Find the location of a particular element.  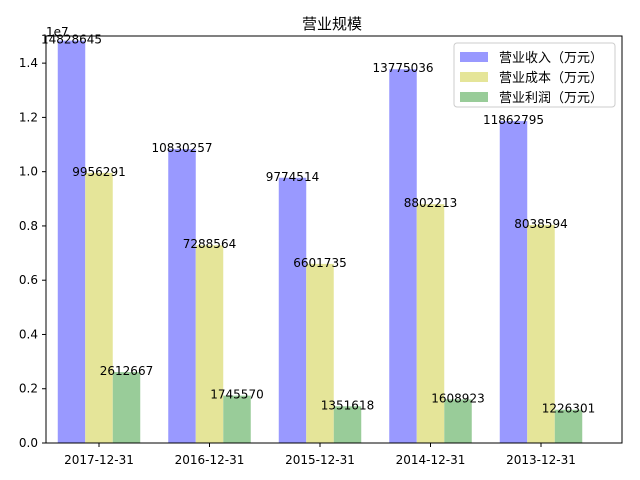

legend-label-3: 营业利润（万元） is located at coordinates (551, 98).